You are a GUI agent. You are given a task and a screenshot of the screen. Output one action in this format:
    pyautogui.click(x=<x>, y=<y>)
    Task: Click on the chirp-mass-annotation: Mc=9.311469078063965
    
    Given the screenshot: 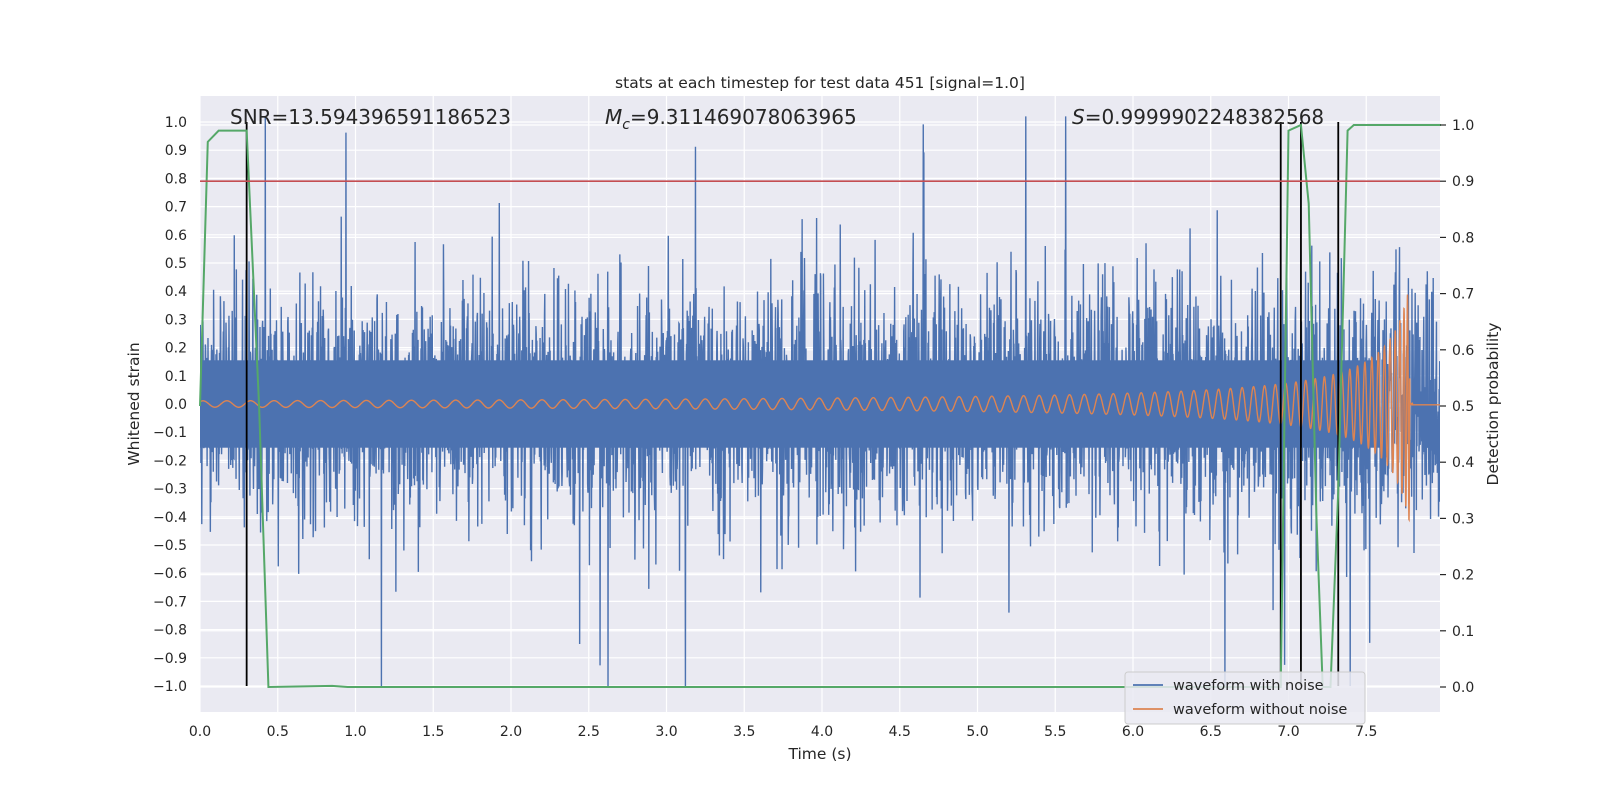 What is the action you would take?
    pyautogui.click(x=731, y=119)
    